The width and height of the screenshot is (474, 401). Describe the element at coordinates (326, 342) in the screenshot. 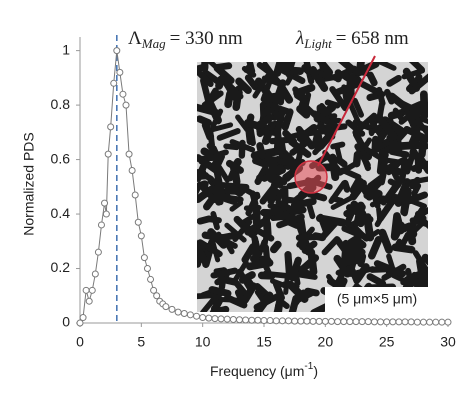

I see `x-tick-label: 20` at that location.